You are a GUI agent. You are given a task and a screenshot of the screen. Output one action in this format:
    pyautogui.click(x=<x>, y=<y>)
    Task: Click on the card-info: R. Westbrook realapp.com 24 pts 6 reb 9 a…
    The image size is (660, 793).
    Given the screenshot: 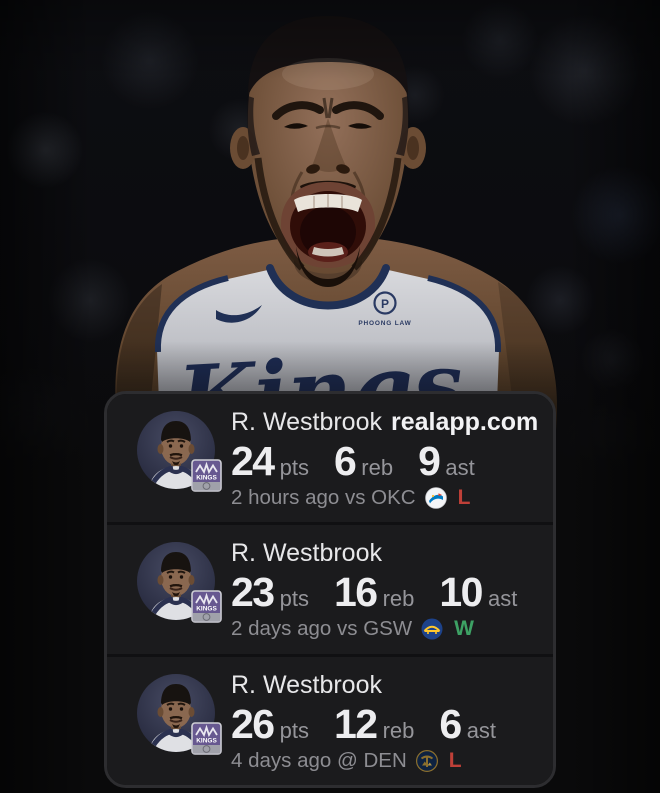 What is the action you would take?
    pyautogui.click(x=385, y=457)
    